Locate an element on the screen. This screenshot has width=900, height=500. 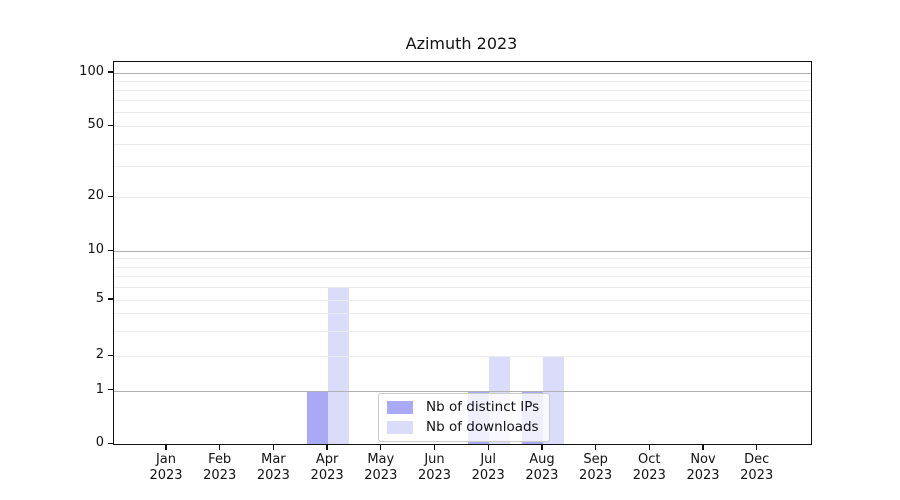
y-tick-label-100: 100 is located at coordinates (91, 71).